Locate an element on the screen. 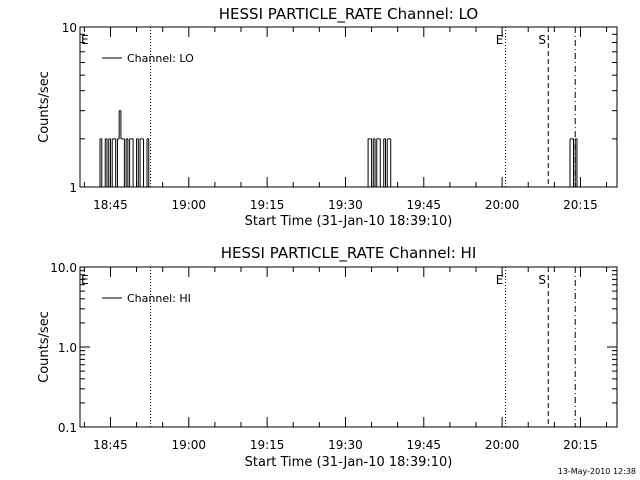  timestamp: 13-May-2010 12:38 is located at coordinates (597, 471).